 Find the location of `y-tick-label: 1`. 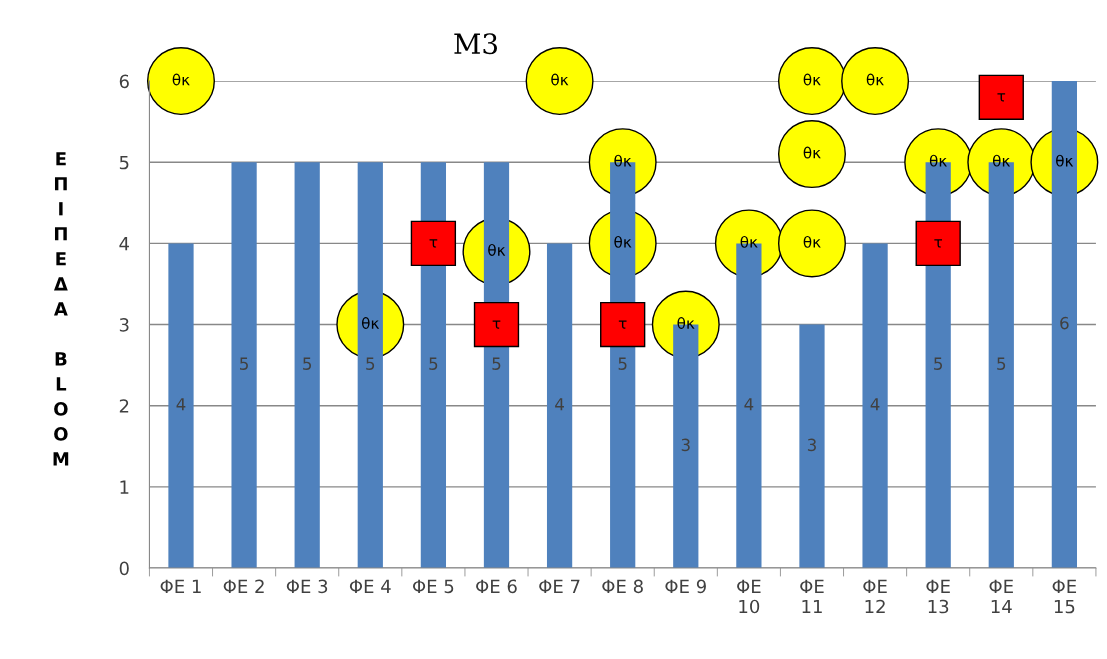

y-tick-label: 1 is located at coordinates (124, 487).